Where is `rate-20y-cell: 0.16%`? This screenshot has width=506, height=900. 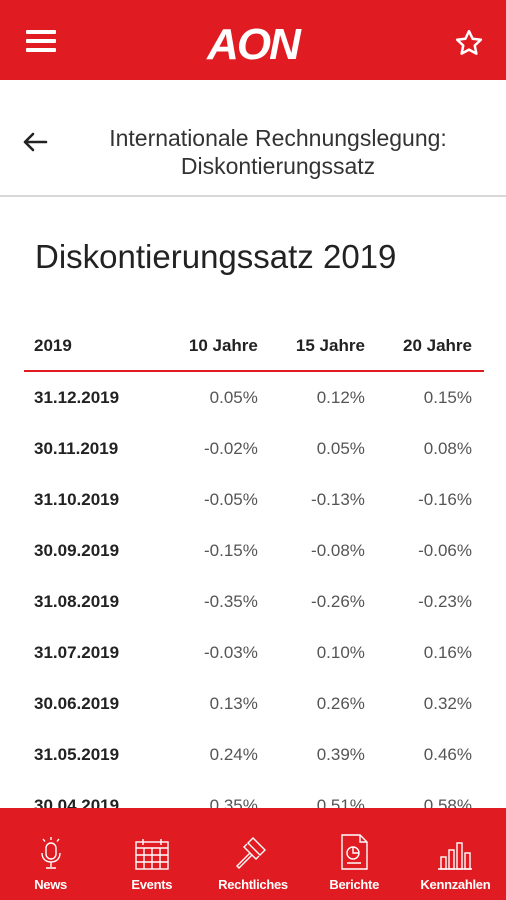
rate-20y-cell: 0.16% is located at coordinates (447, 652).